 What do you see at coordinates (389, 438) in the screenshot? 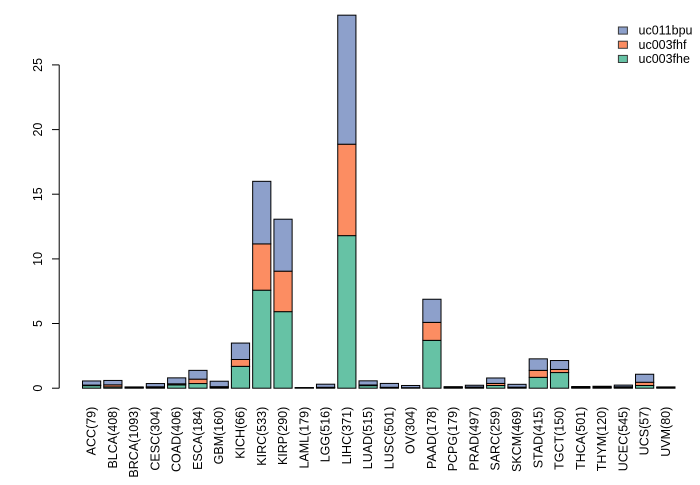
I see `svg-text: LUSC(501)` at bounding box center [389, 438].